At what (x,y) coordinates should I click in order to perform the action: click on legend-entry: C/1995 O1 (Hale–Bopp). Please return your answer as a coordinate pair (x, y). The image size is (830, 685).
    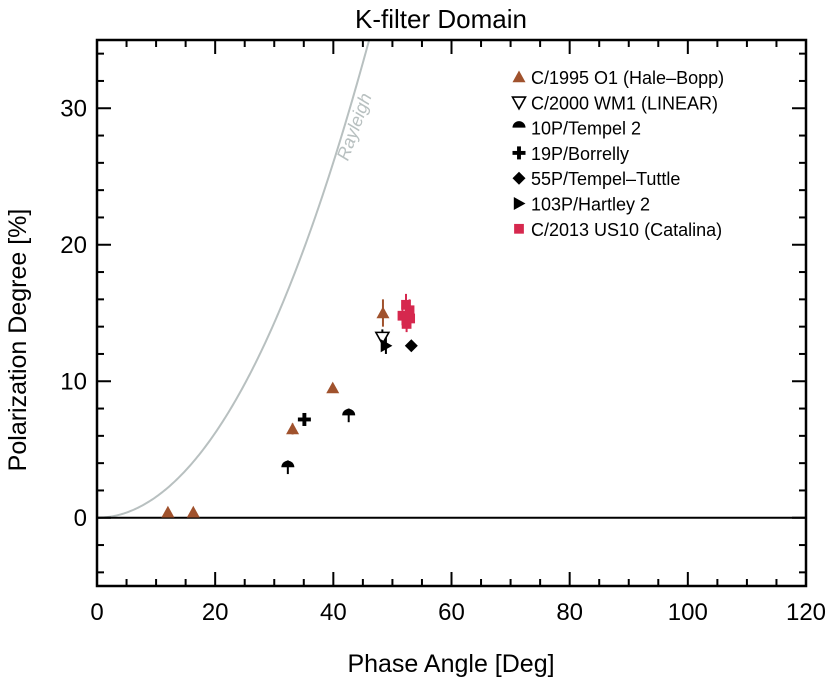
    Looking at the image, I should click on (618, 78).